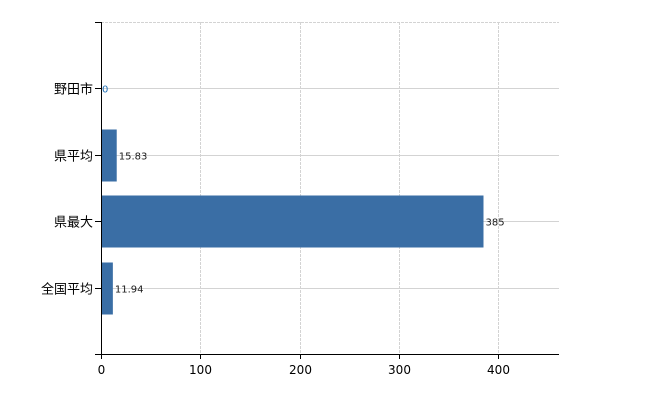 Image resolution: width=650 pixels, height=404 pixels. I want to click on y-tick-label: 県平均, so click(73, 157).